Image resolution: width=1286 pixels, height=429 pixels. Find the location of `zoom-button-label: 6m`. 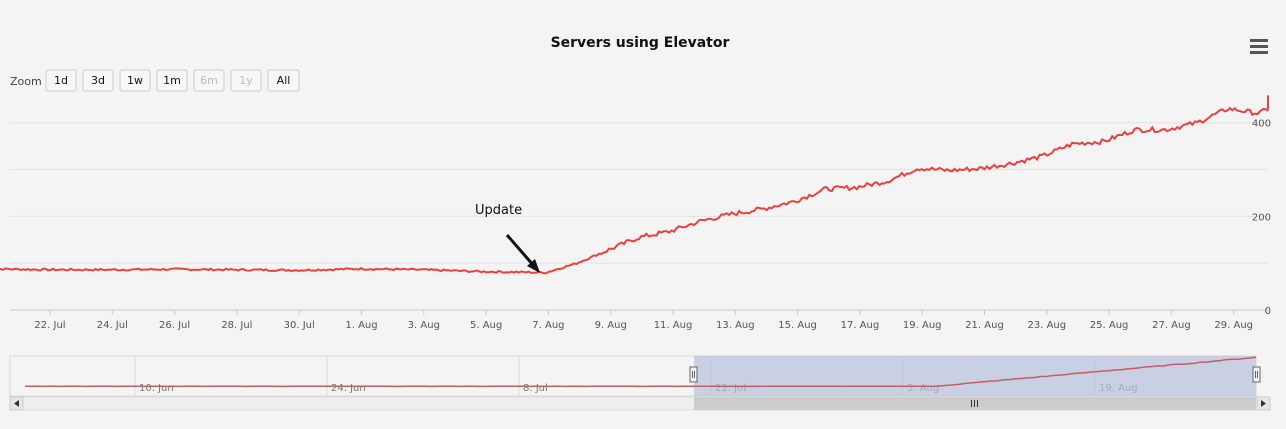

zoom-button-label: 6m is located at coordinates (209, 80).